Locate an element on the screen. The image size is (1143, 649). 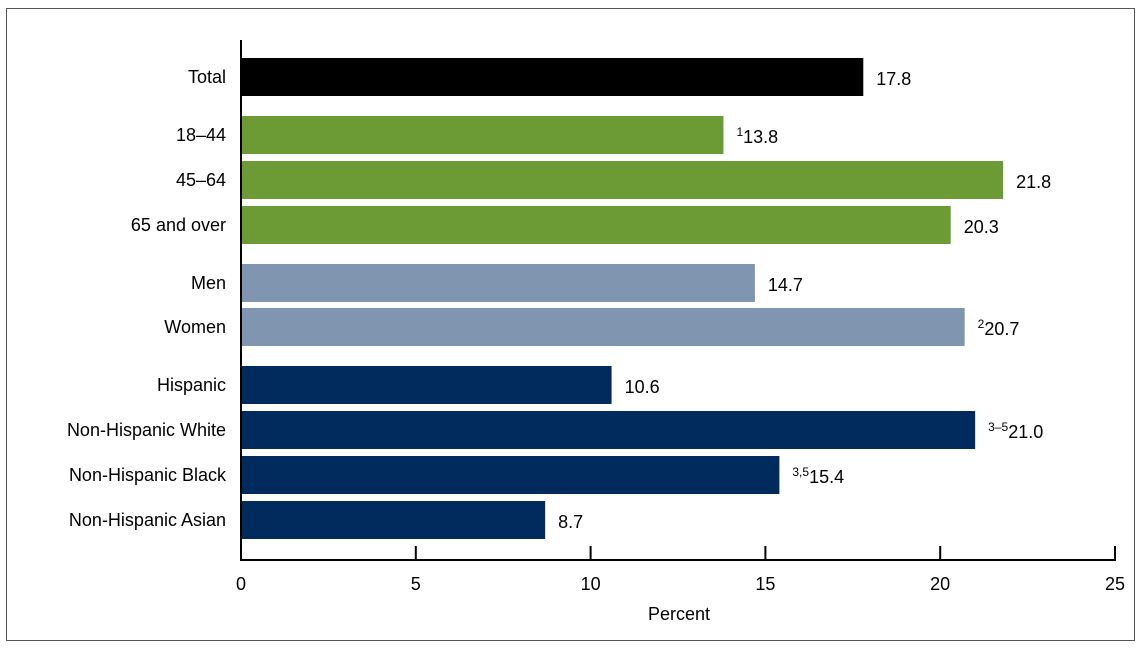
value-number-women: 20.7 is located at coordinates (1001, 329).